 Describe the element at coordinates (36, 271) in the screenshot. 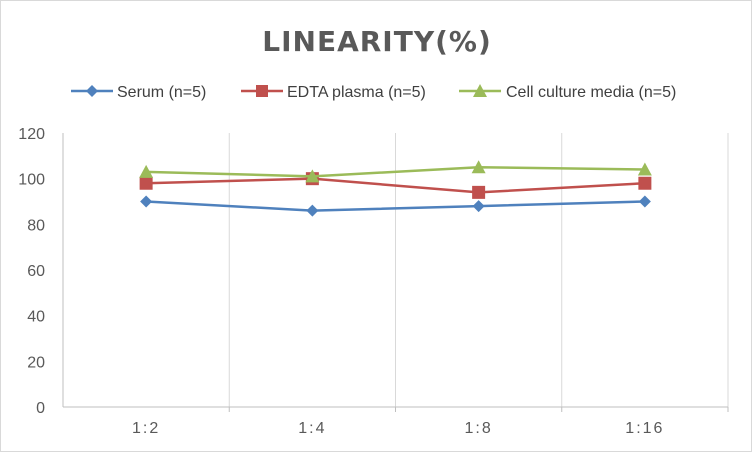

I see `y-tick-label: 60` at that location.